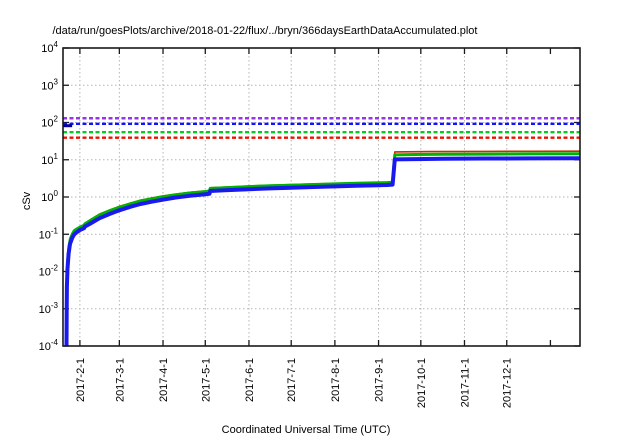 The width and height of the screenshot is (640, 448). What do you see at coordinates (49, 271) in the screenshot?
I see `y-tick-label: 10⁻²` at bounding box center [49, 271].